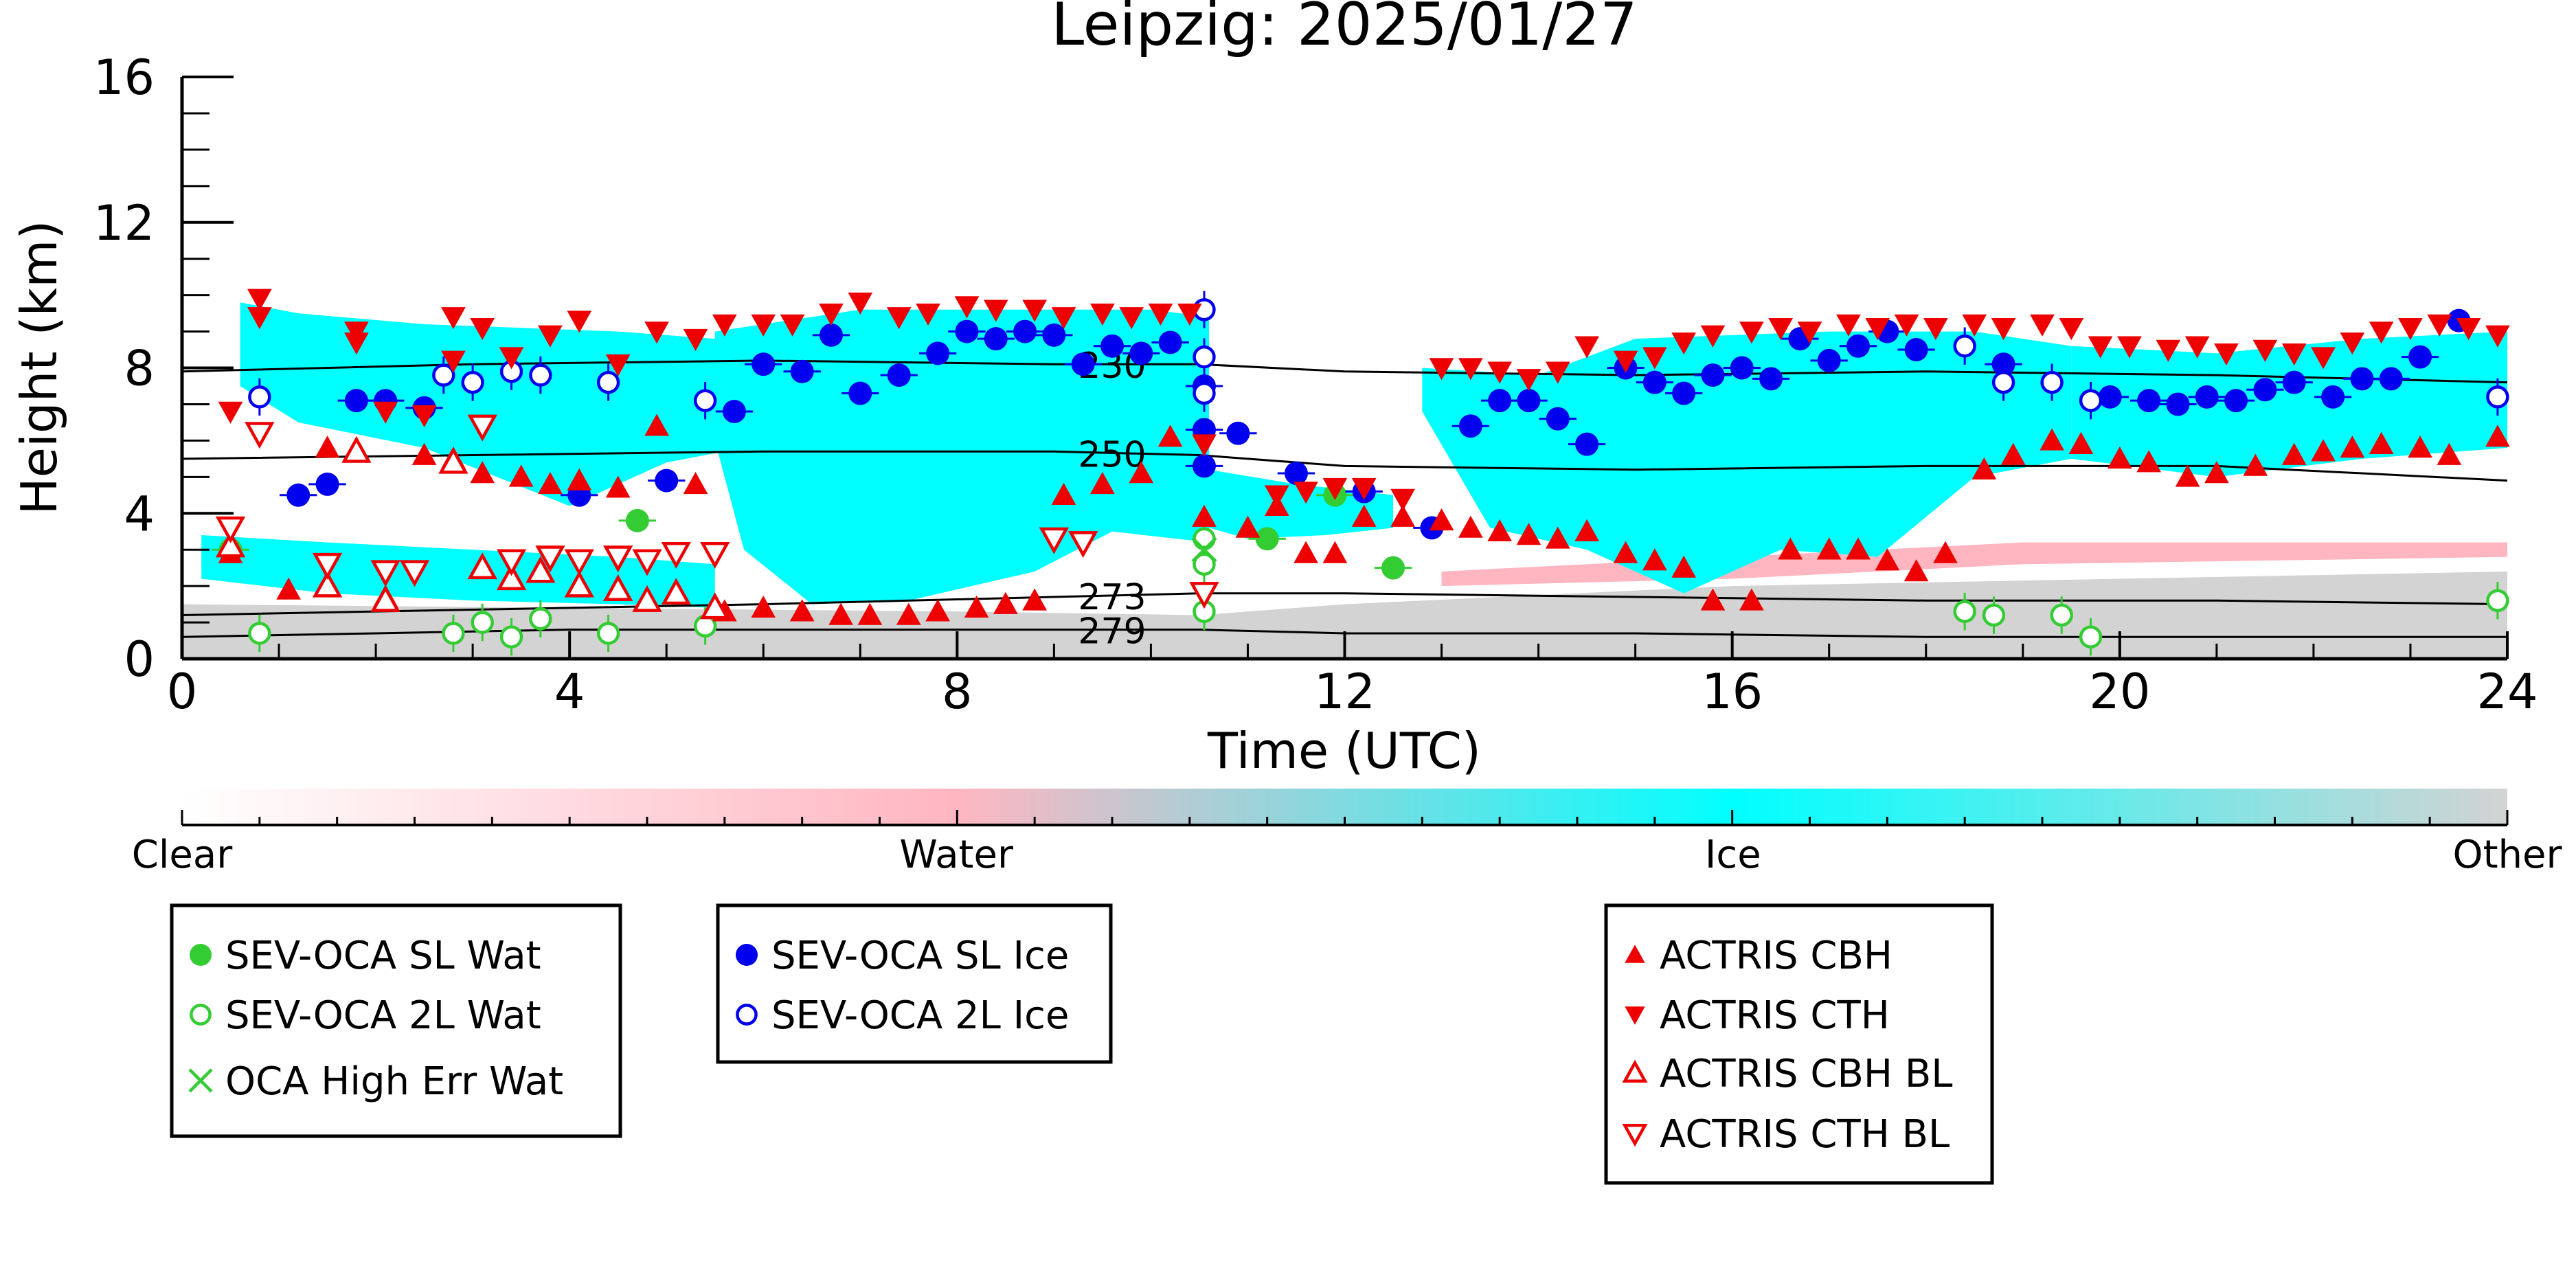 This screenshot has height=1288, width=2576. Describe the element at coordinates (914, 983) in the screenshot. I see `legend-box-1: SEV-OCA SL Ice SEV-OCA 2L Ice` at that location.